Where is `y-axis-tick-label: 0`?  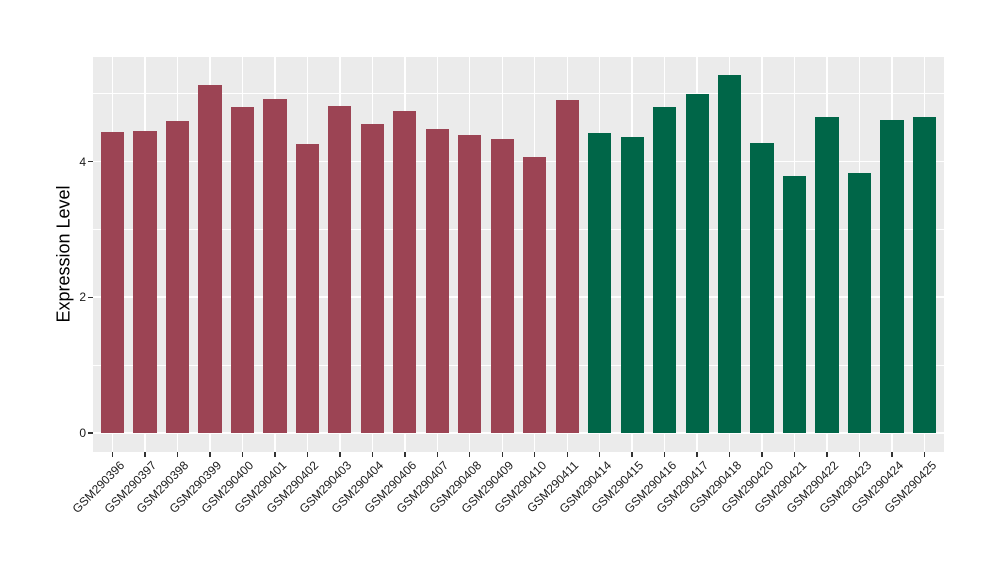
y-axis-tick-label: 0 is located at coordinates (82, 432).